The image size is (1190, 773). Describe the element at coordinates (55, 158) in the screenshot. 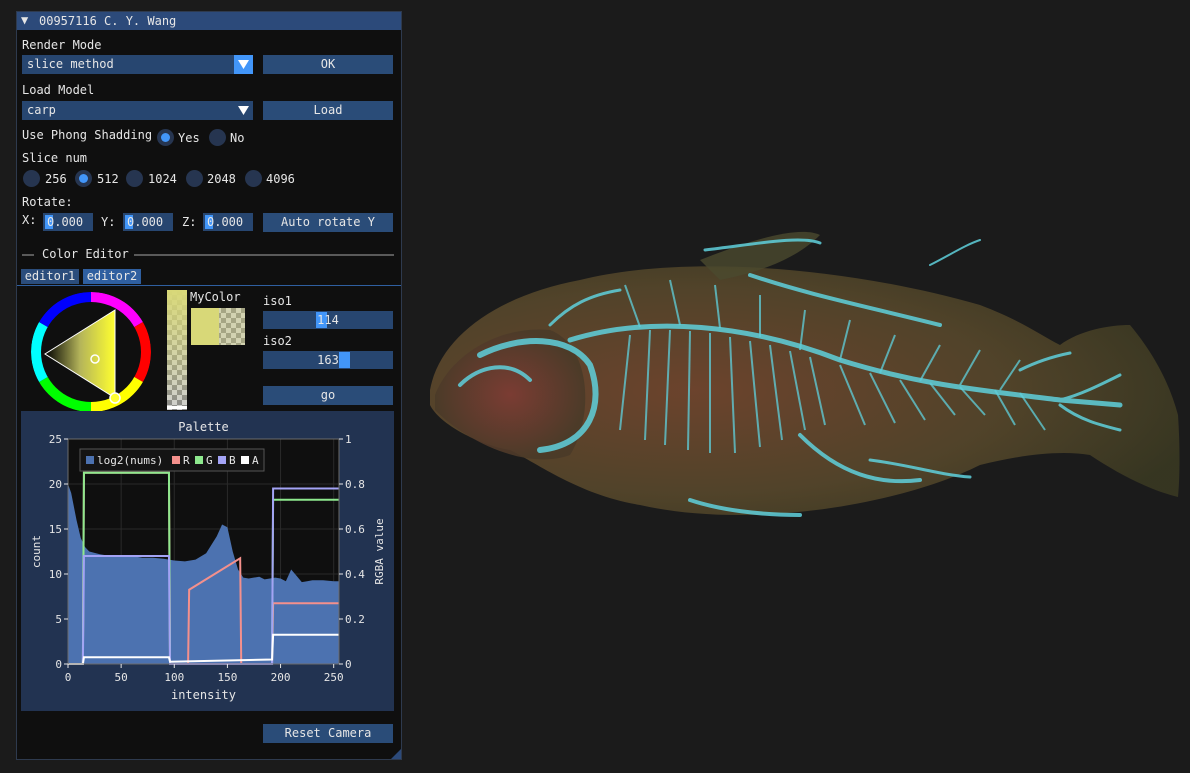

I see `slice-num-label: Slice num` at that location.